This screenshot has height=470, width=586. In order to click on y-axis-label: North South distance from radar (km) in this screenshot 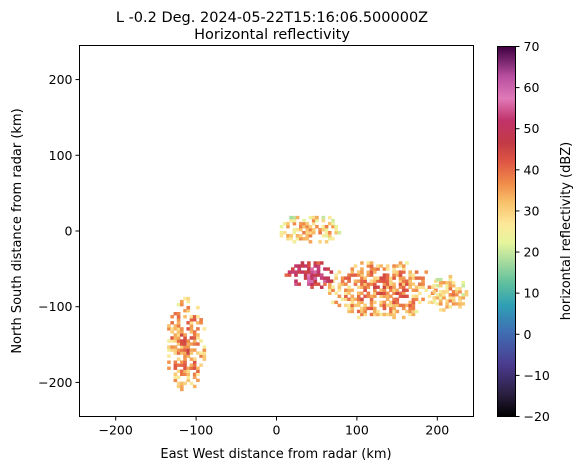, I will do `click(17, 230)`.